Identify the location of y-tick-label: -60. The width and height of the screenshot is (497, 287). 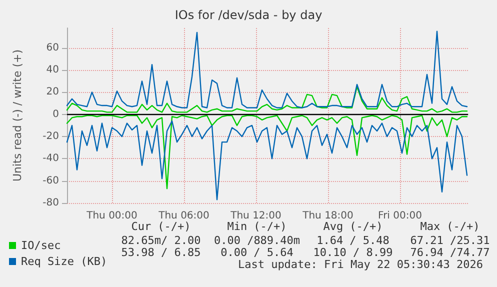
(50, 180).